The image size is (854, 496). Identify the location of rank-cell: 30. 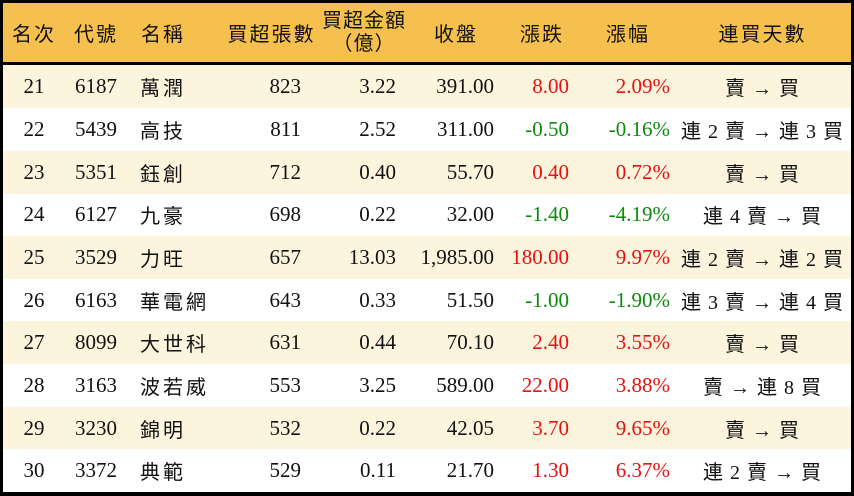
(34, 470).